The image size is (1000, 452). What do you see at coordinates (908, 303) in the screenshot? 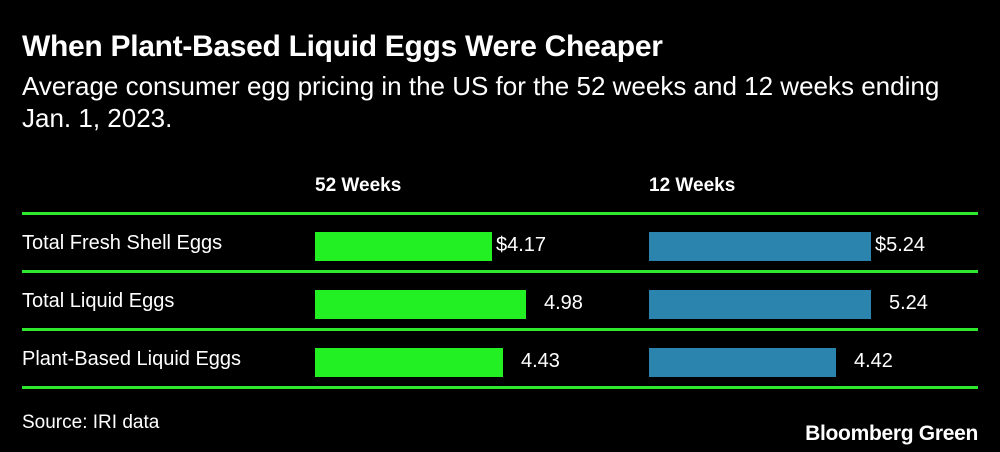
I see `data-label: 5.24` at bounding box center [908, 303].